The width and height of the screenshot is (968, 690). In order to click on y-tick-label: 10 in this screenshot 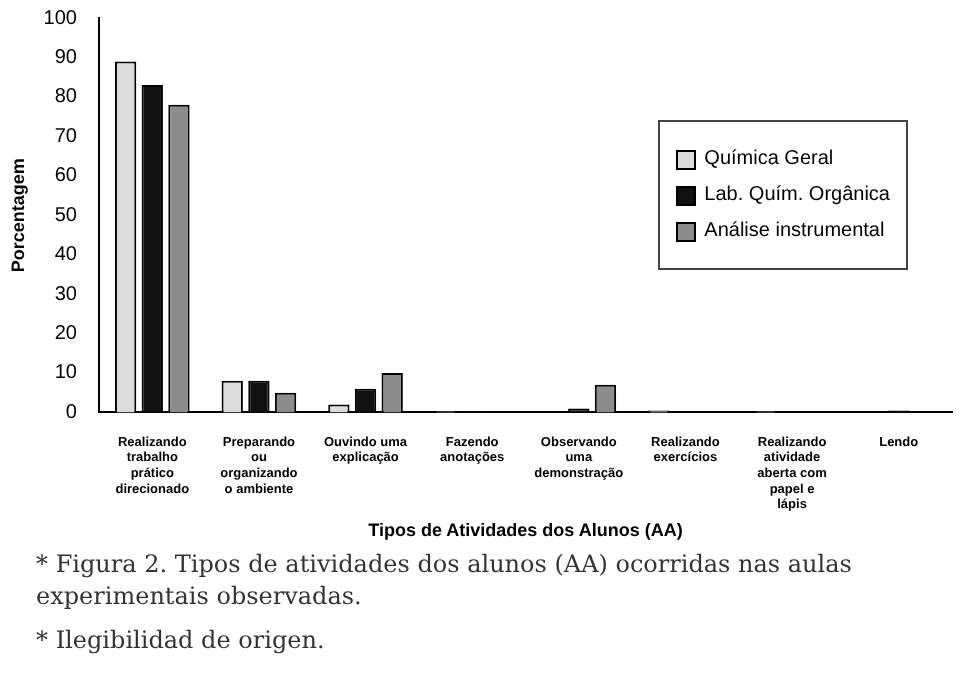, I will do `click(66, 373)`.